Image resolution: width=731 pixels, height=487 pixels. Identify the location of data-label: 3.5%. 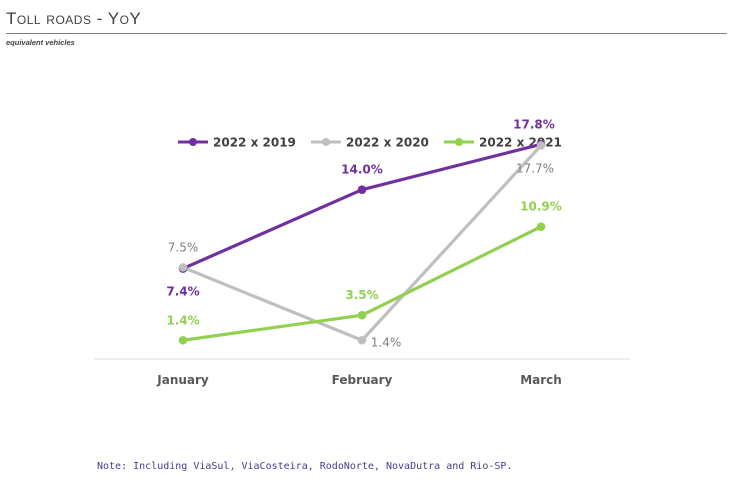
(361, 295).